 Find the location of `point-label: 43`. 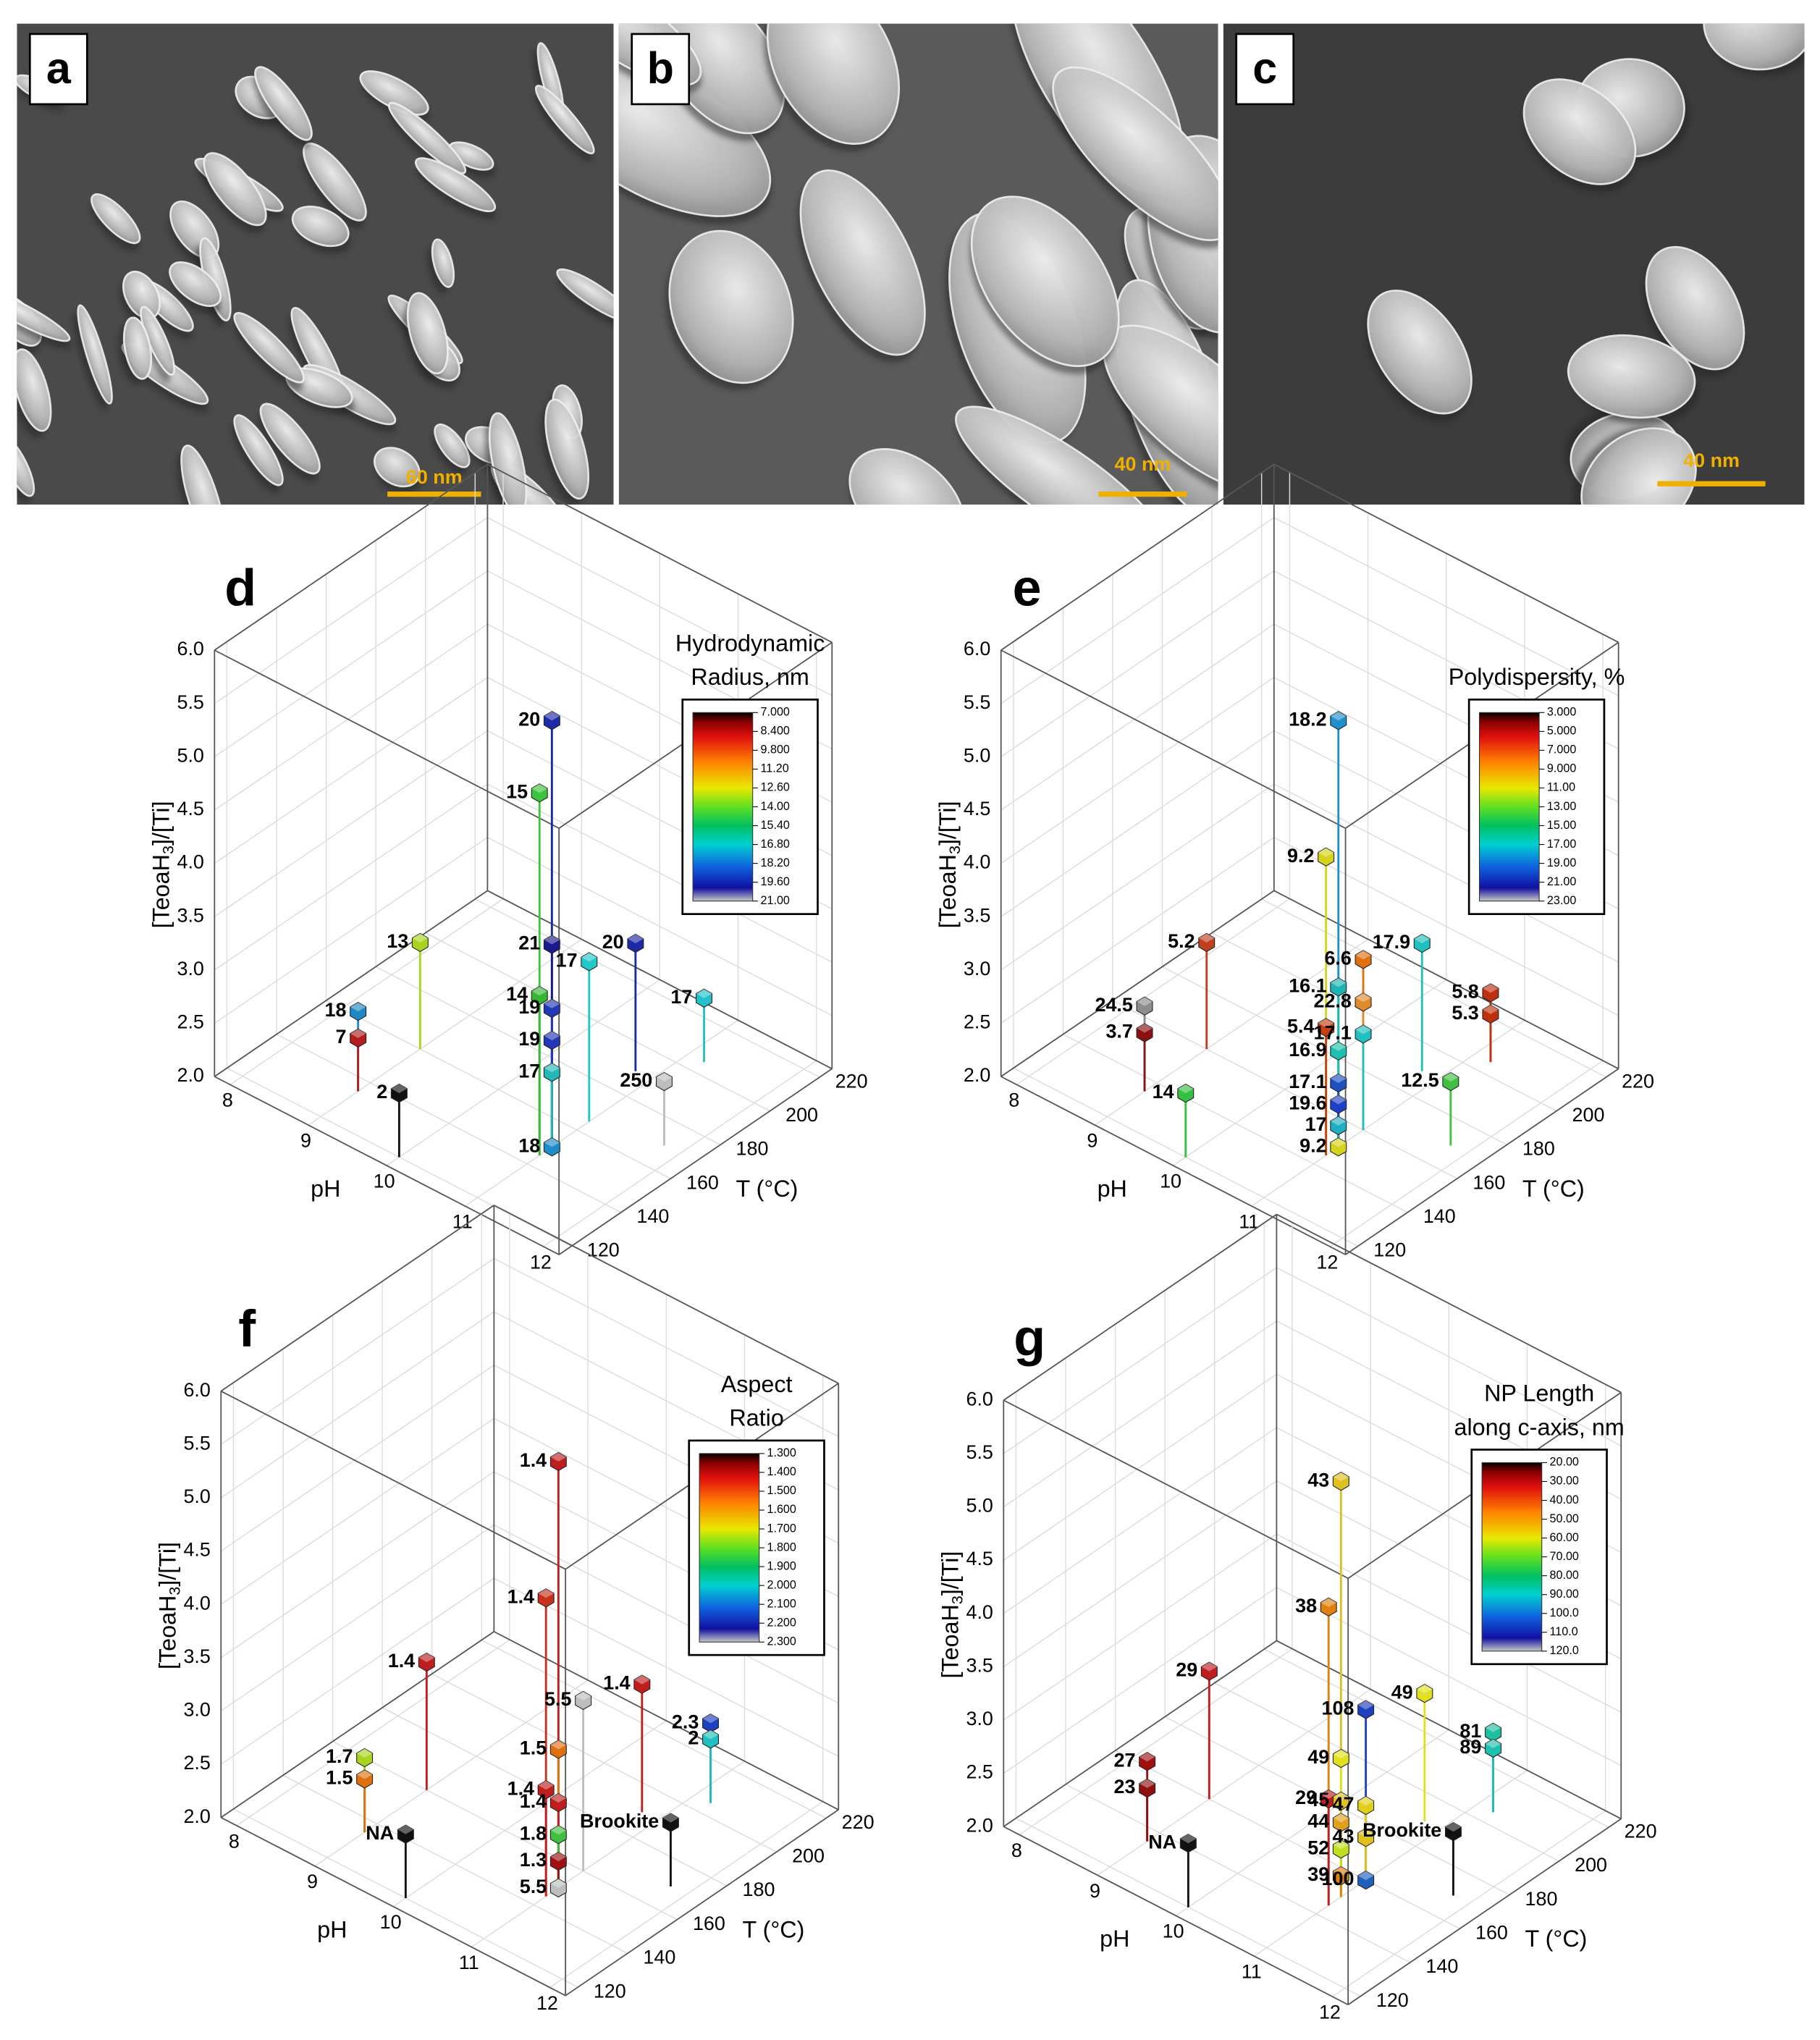

point-label: 43 is located at coordinates (1318, 1480).